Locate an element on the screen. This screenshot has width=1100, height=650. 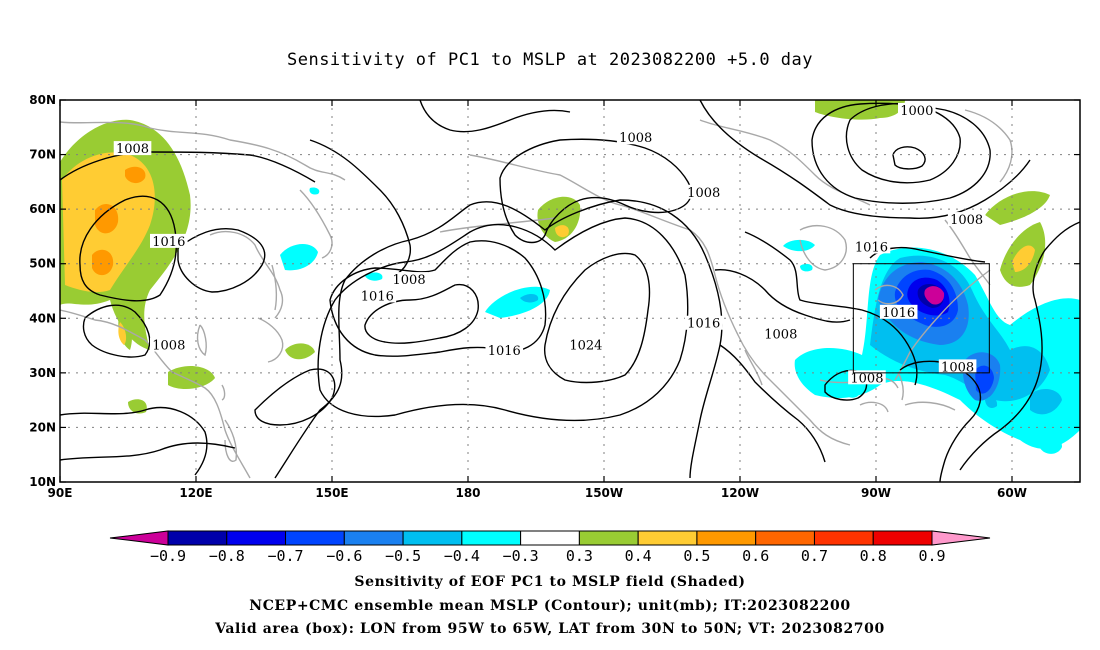
lat-tick-label: 10N is located at coordinates (42, 482).